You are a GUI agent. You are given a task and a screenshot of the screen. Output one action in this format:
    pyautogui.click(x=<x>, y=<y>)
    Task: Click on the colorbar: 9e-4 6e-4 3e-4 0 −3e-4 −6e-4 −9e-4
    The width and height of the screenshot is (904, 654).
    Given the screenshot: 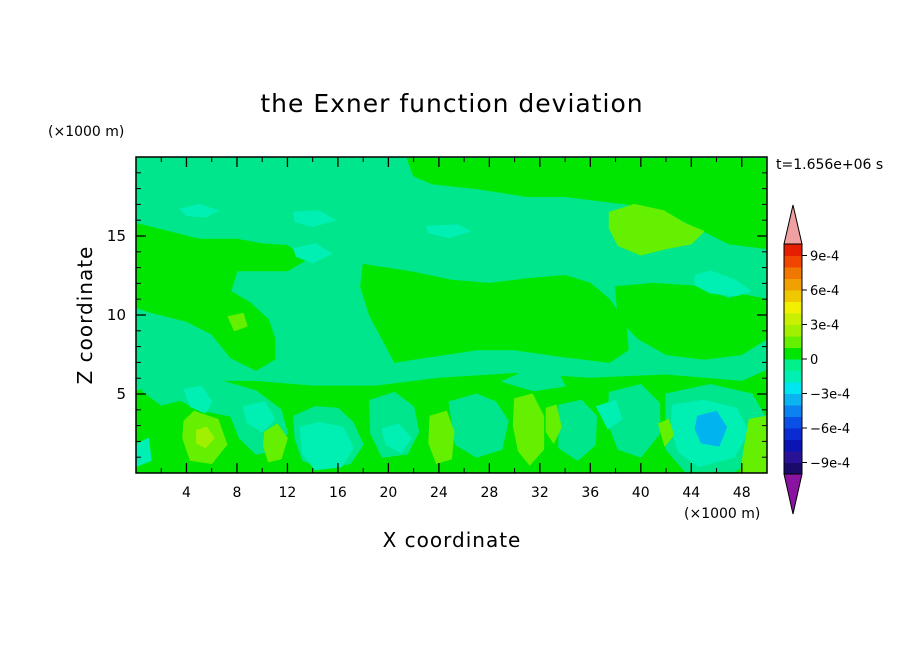 What is the action you would take?
    pyautogui.click(x=816, y=359)
    